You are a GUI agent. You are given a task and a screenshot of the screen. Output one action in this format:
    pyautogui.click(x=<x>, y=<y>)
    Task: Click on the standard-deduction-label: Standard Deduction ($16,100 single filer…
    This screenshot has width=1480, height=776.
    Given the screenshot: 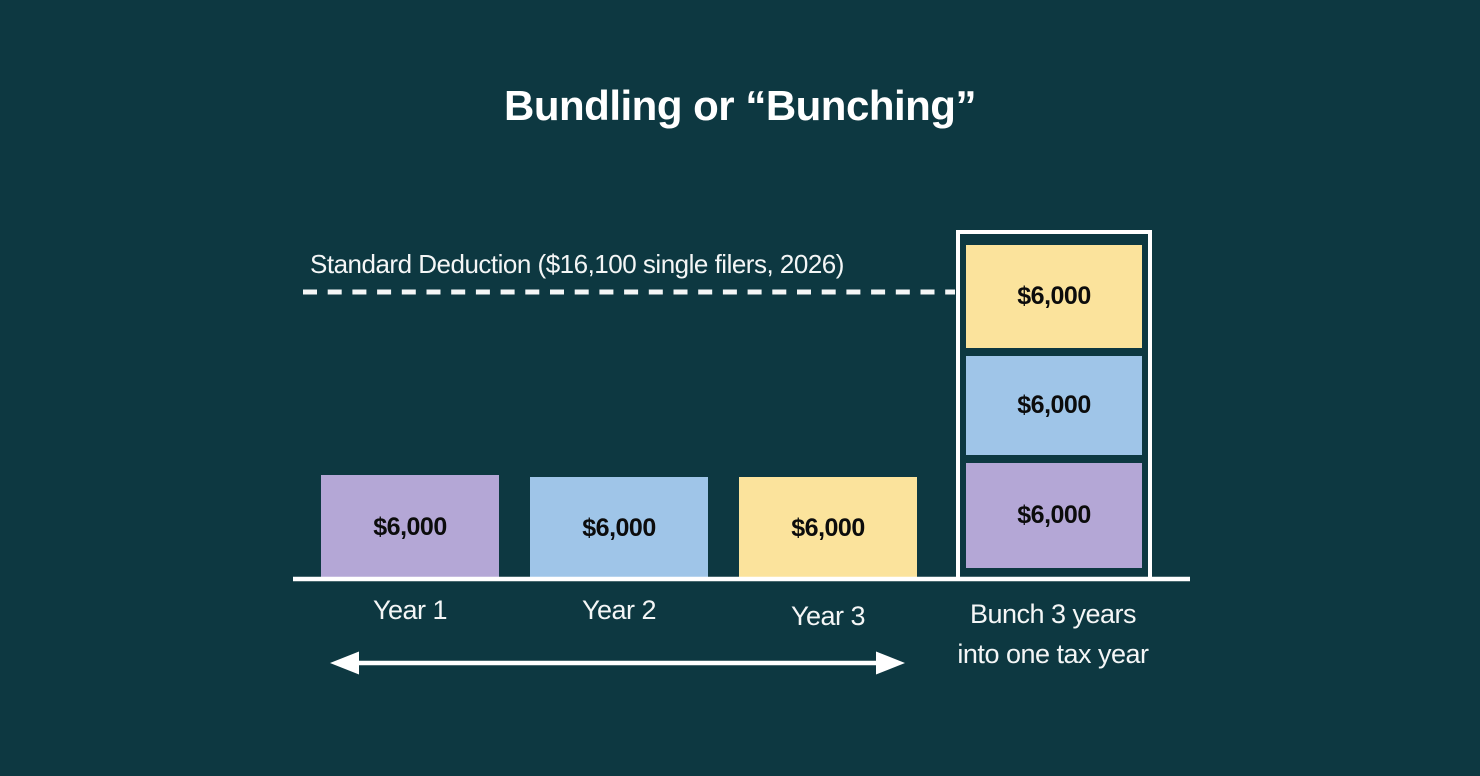 What is the action you would take?
    pyautogui.click(x=577, y=264)
    